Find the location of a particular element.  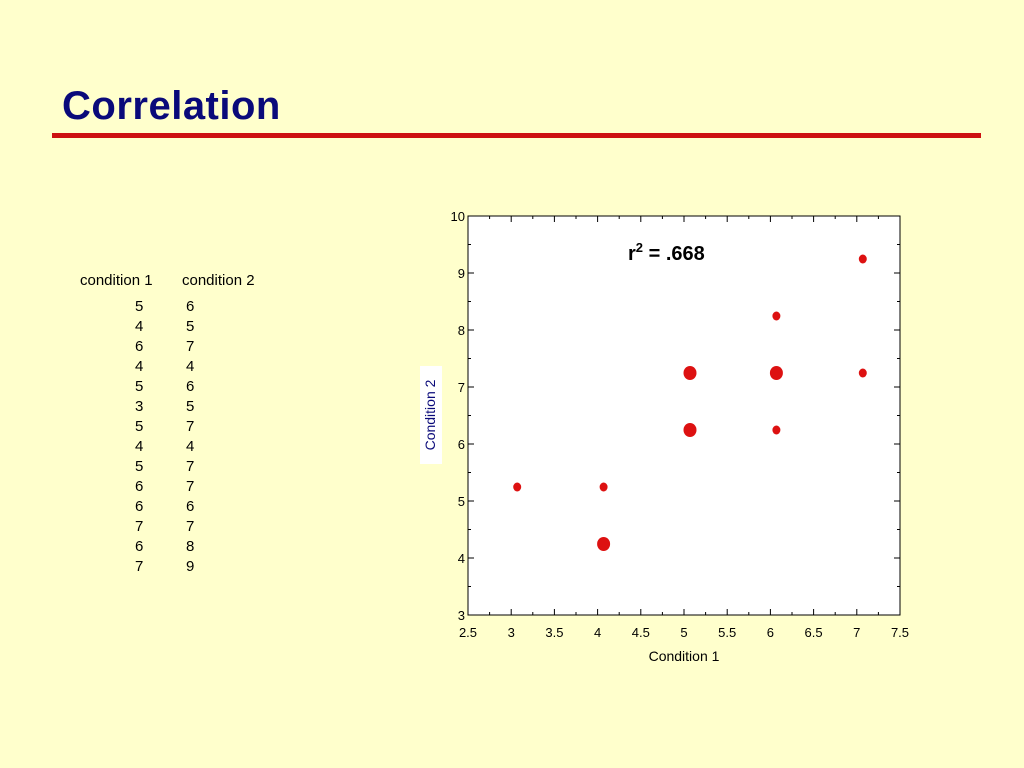

x-tick-label: 7 is located at coordinates (856, 632).